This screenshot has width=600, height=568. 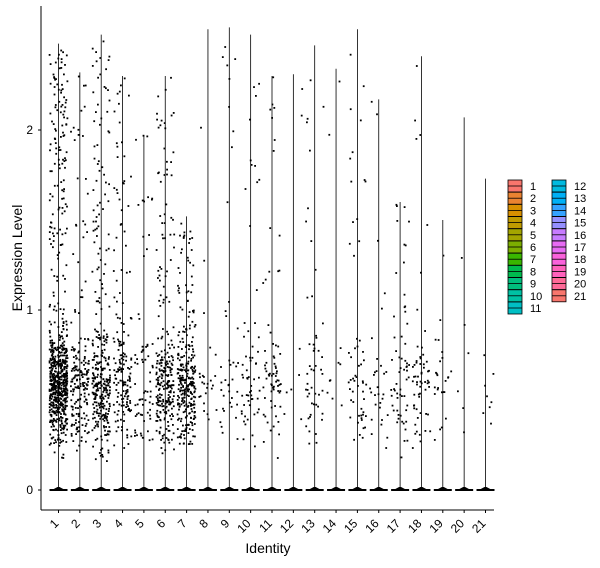 What do you see at coordinates (533, 285) in the screenshot?
I see `legend-label: 9` at bounding box center [533, 285].